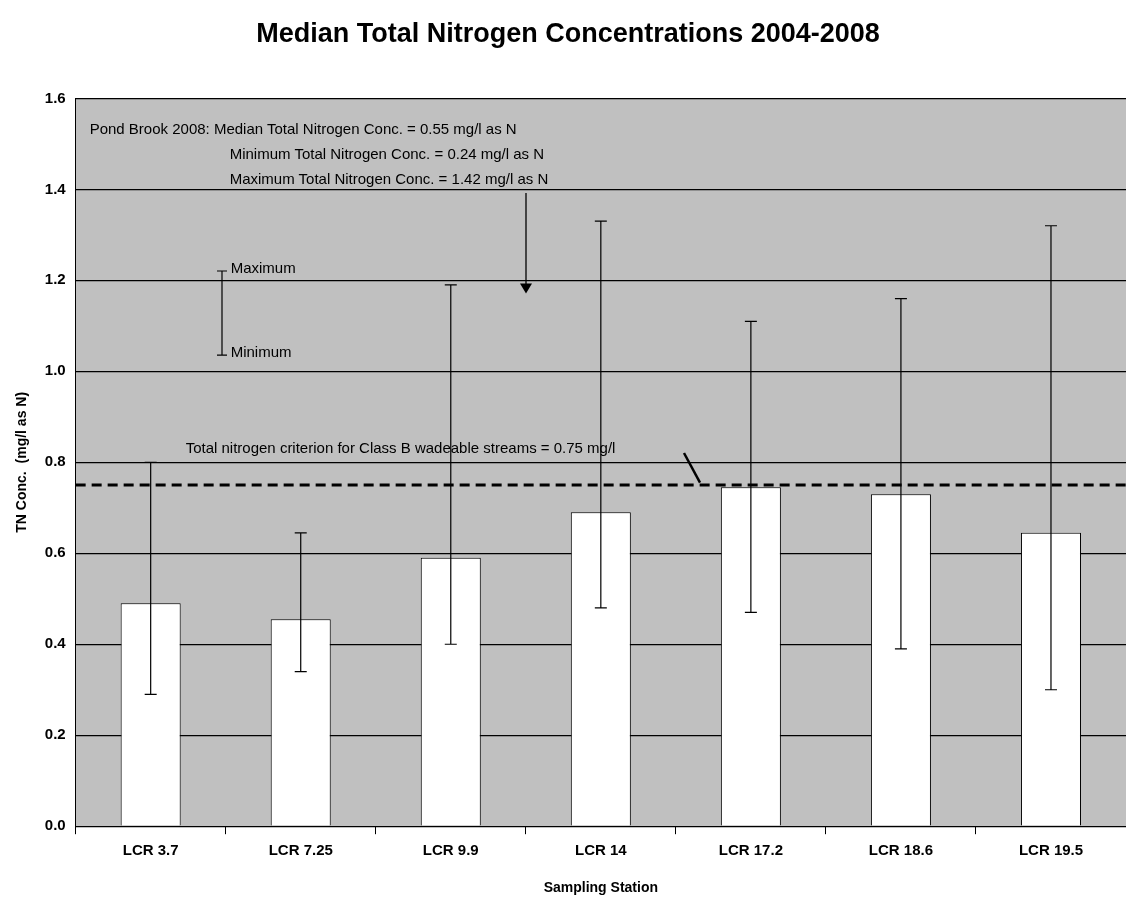  Describe the element at coordinates (55, 279) in the screenshot. I see `y-tick-label: 1.2` at that location.